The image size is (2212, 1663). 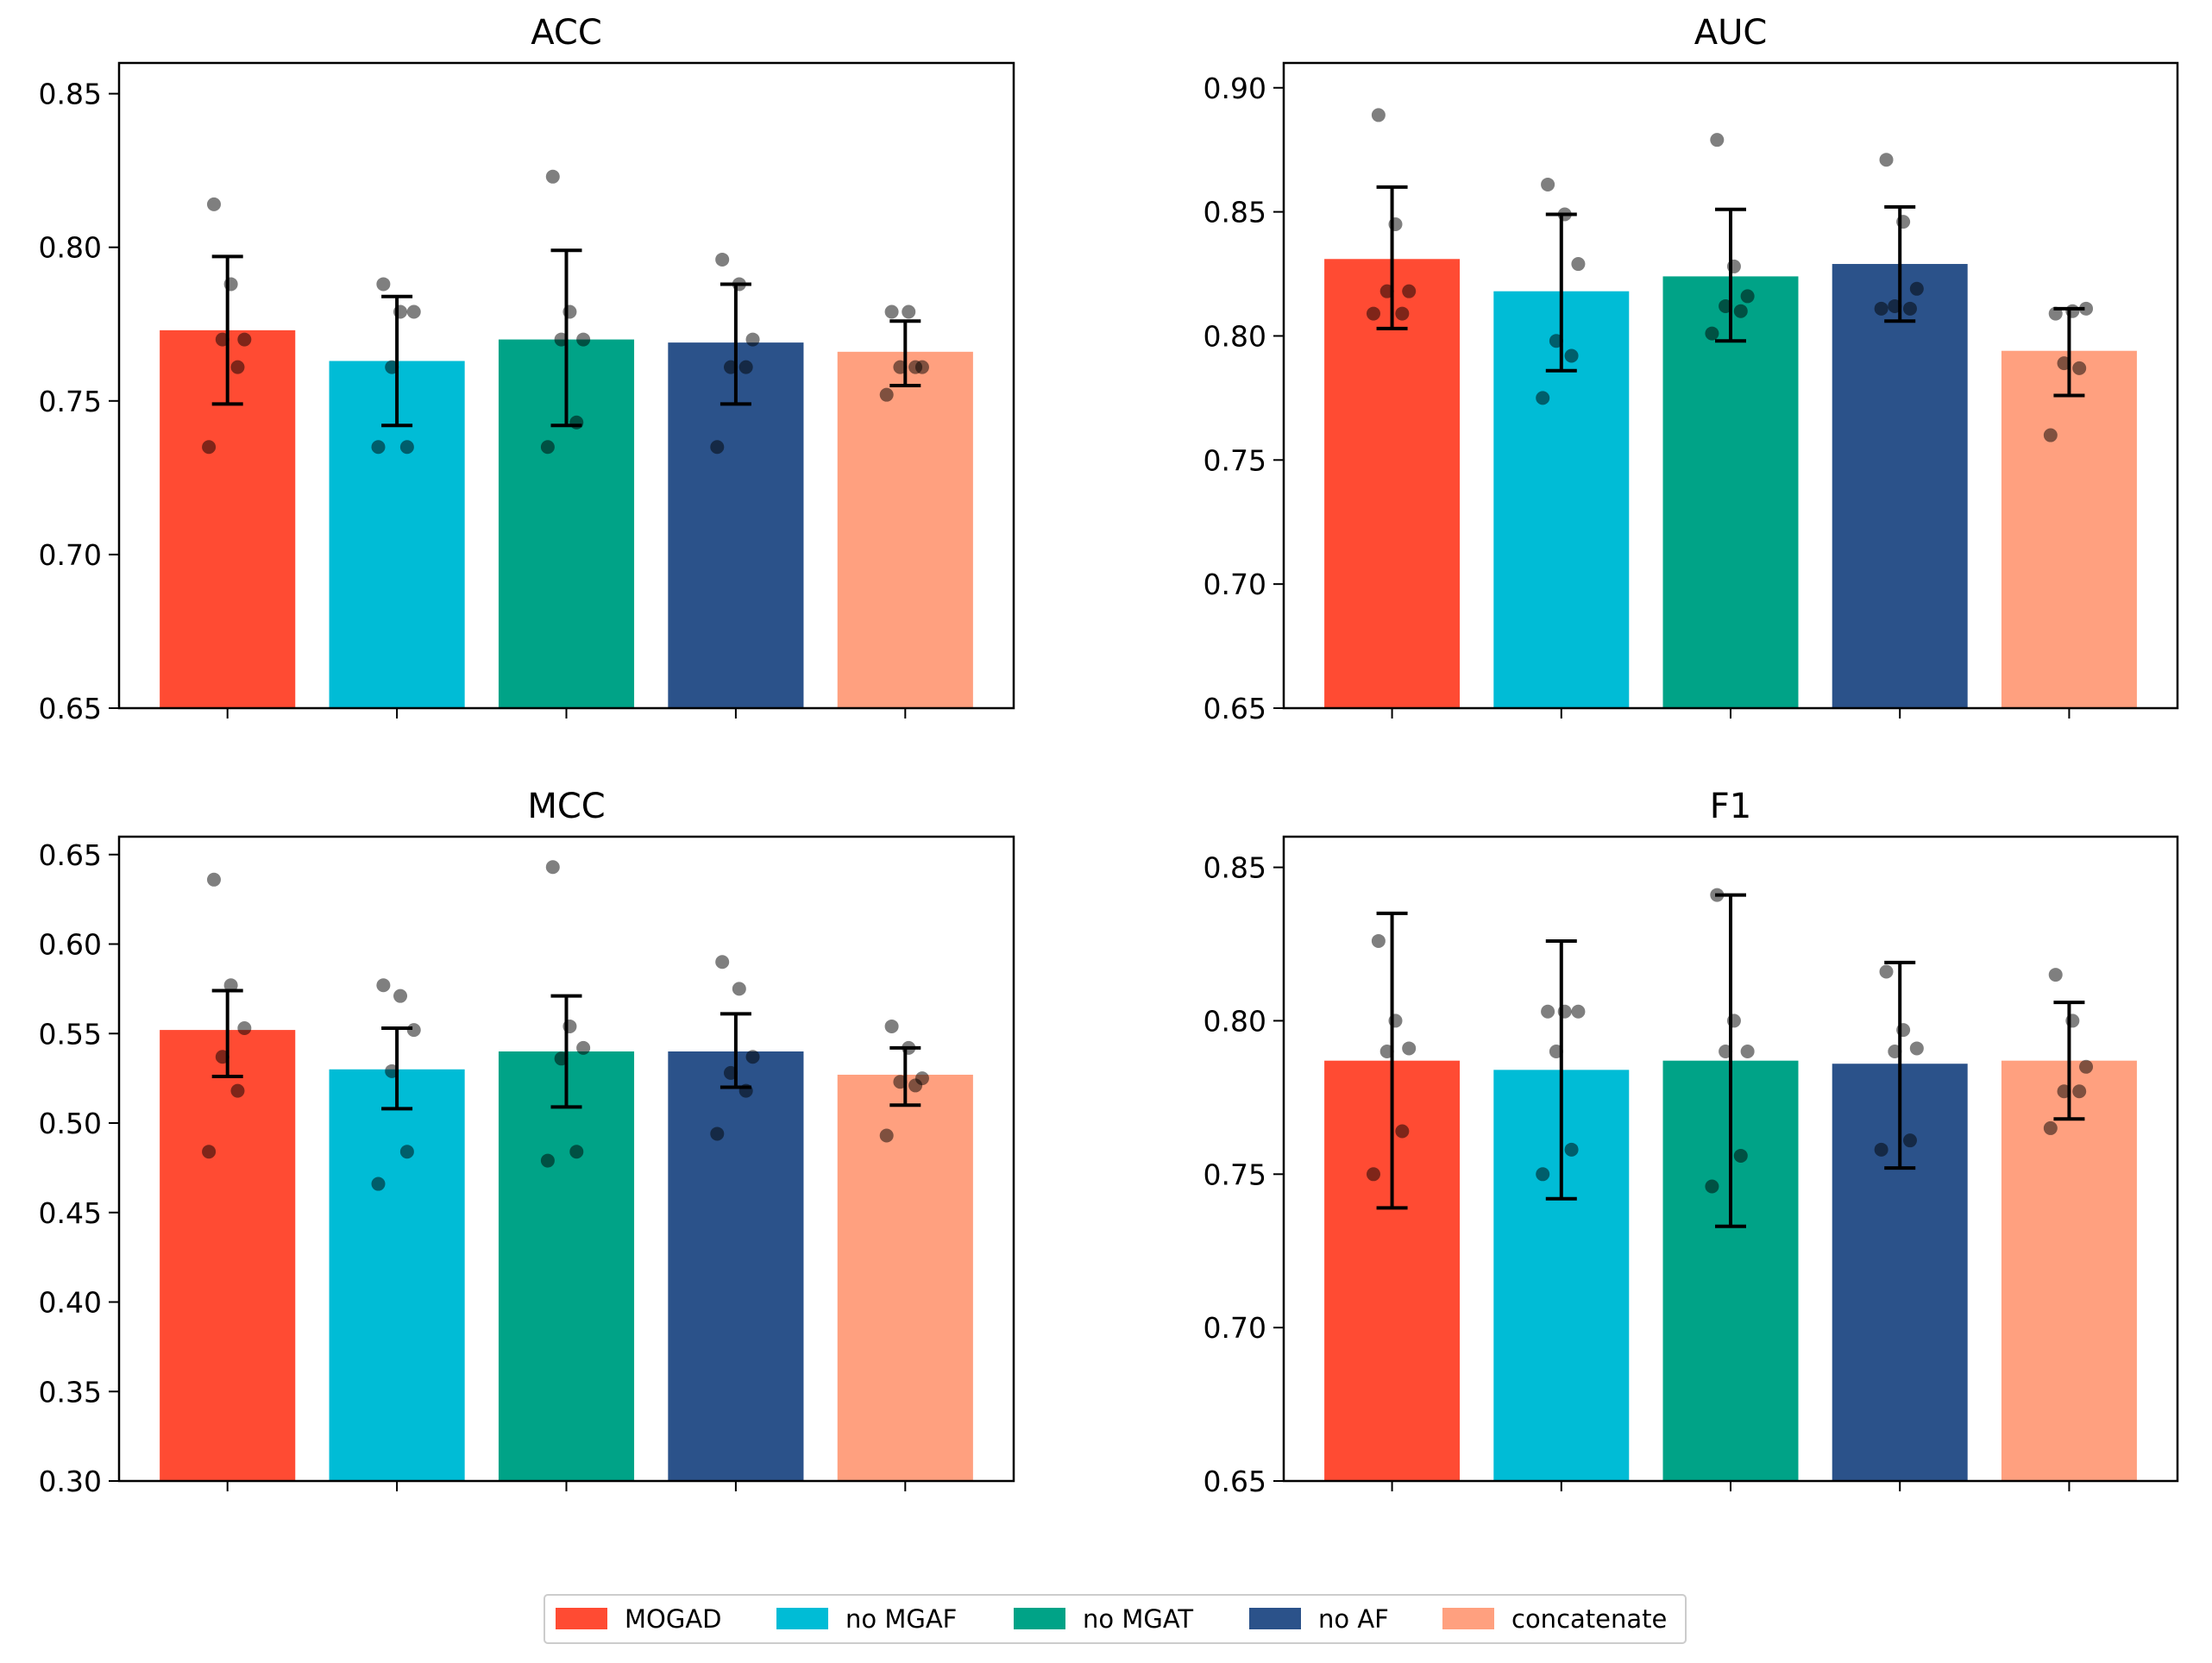 I want to click on legend-item: no AF, so click(x=1319, y=1619).